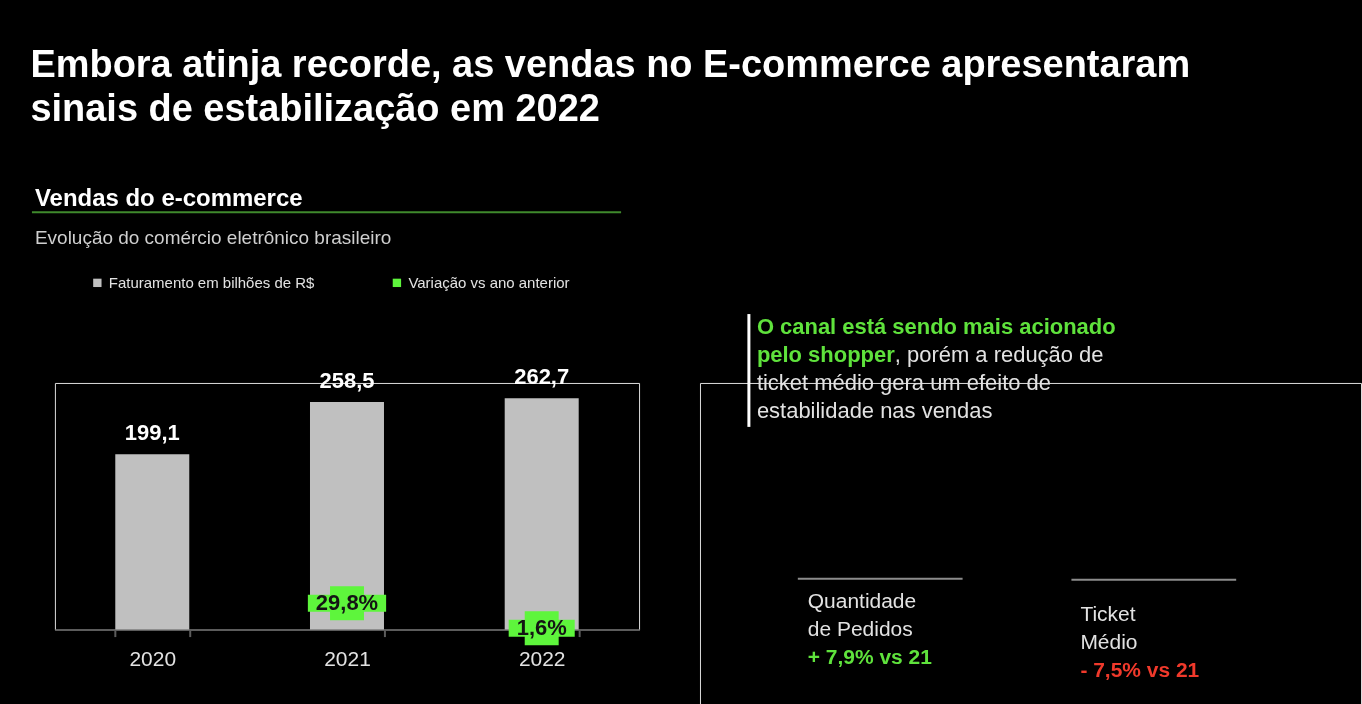 The width and height of the screenshot is (1362, 704). What do you see at coordinates (541, 628) in the screenshot?
I see `data-label: 1,6%` at bounding box center [541, 628].